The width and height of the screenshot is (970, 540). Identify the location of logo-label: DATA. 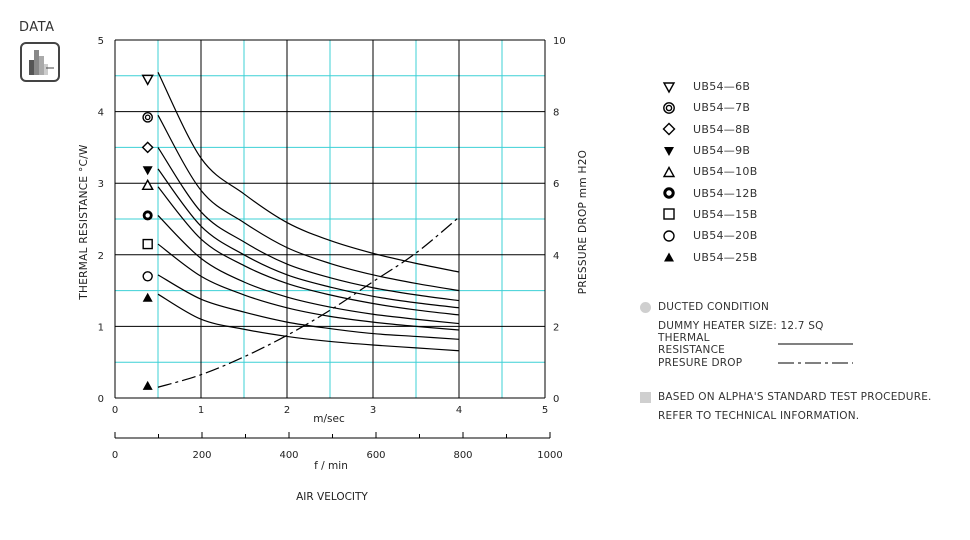
(37, 27).